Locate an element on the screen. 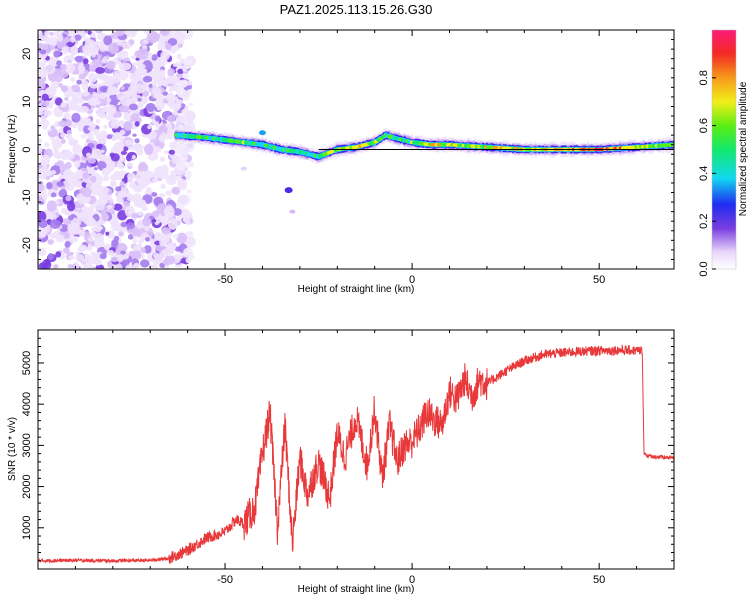 The height and width of the screenshot is (600, 750). snr-x-tick-label: 50 is located at coordinates (599, 580).